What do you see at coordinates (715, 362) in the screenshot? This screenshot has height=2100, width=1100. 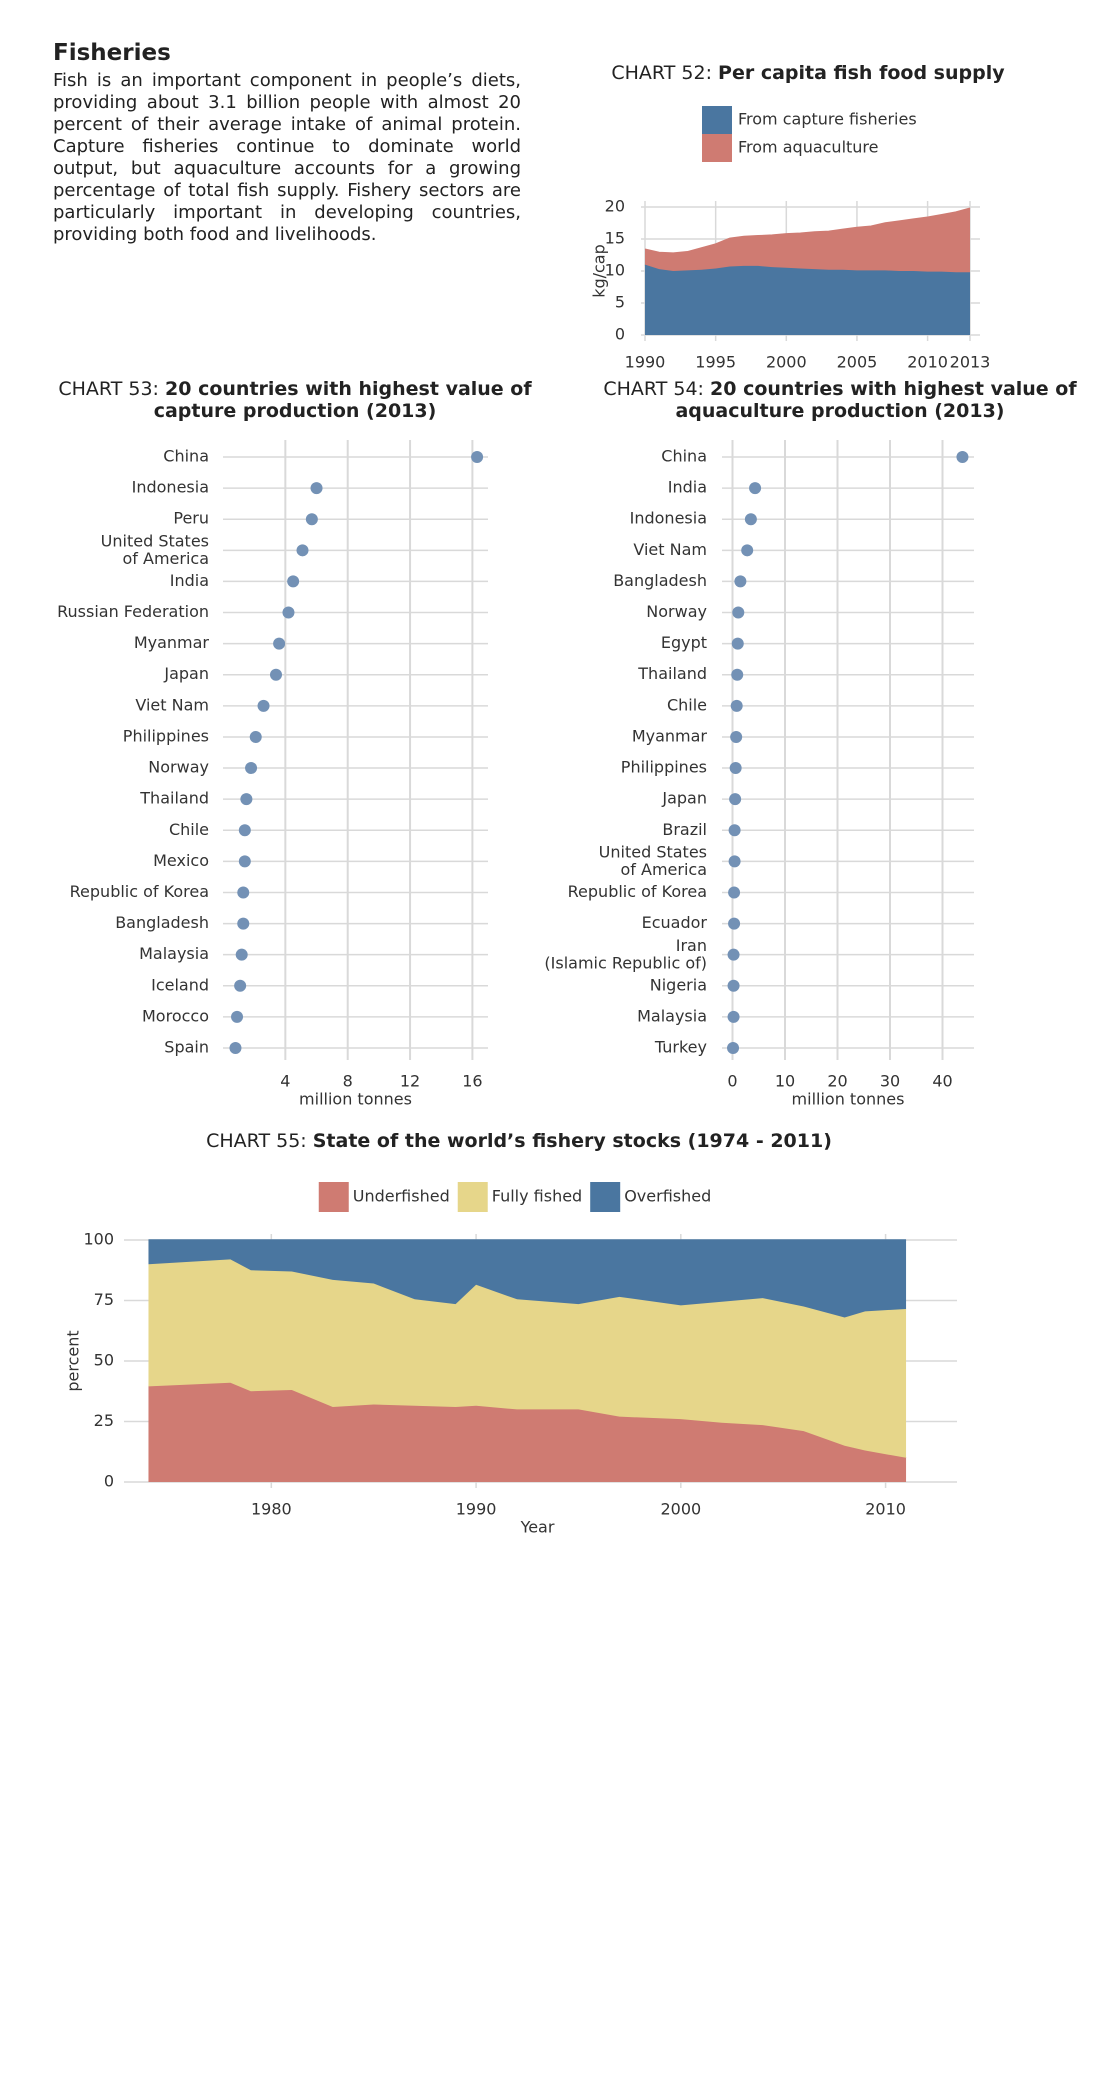 I see `x-tick-label: 1995` at bounding box center [715, 362].